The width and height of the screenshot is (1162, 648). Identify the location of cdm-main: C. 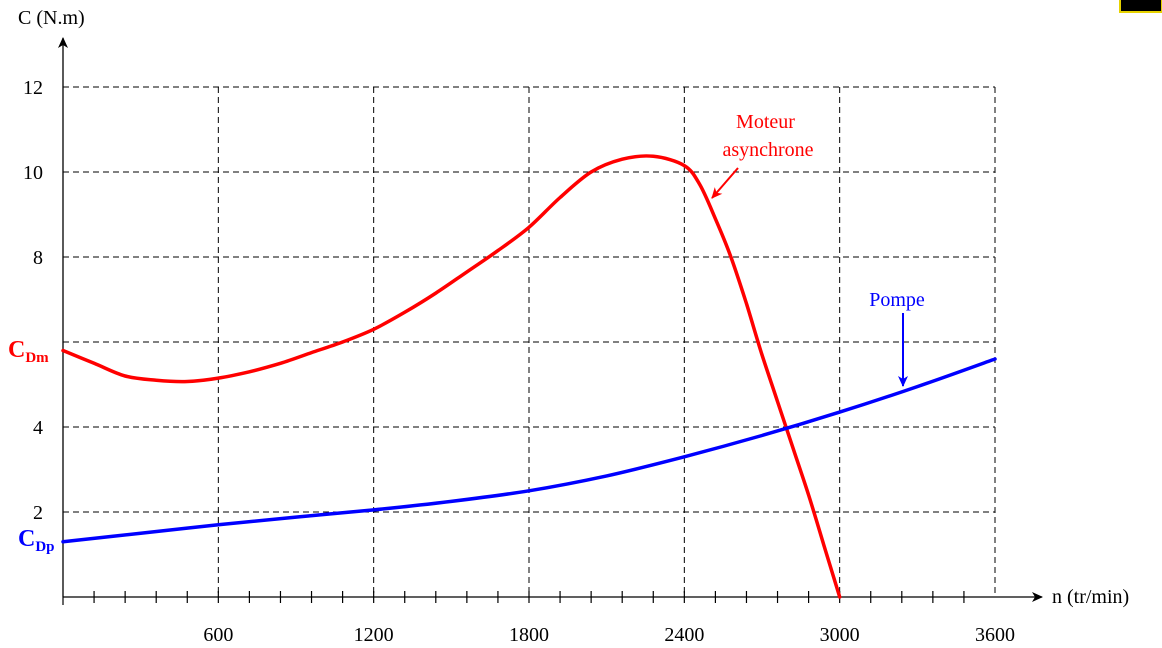
(16, 350).